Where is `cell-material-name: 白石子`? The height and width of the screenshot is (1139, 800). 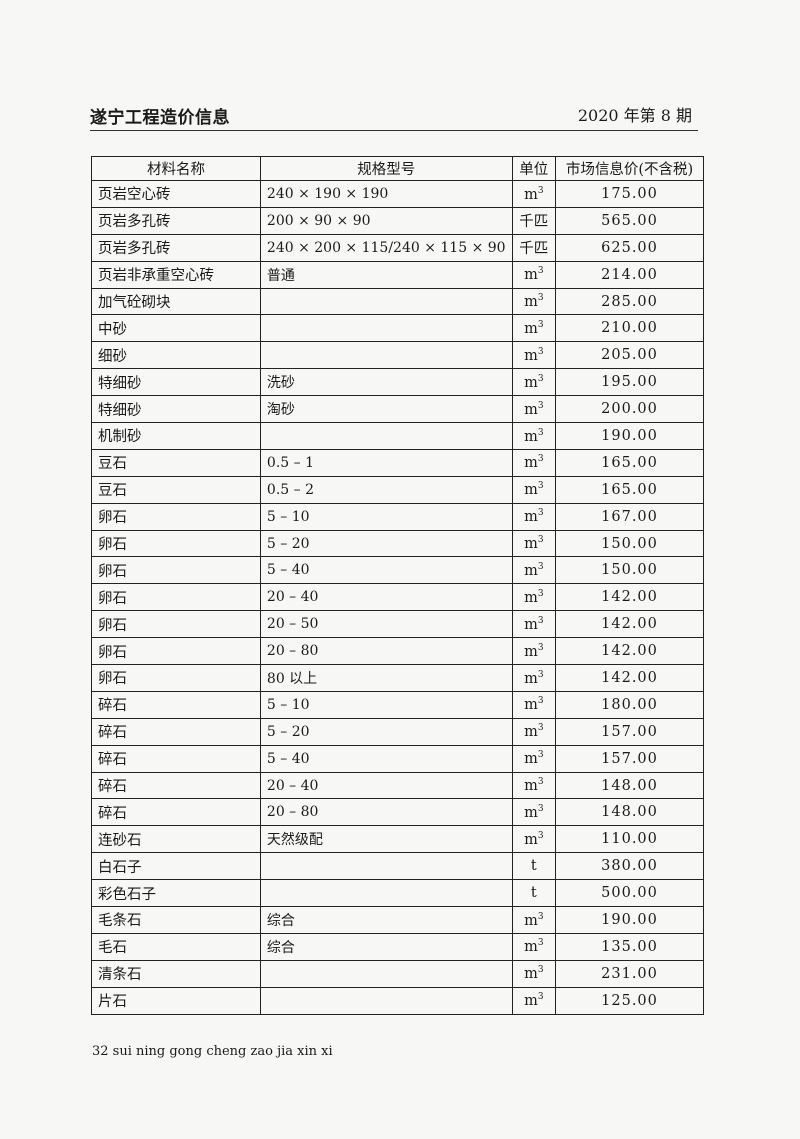
cell-material-name: 白石子 is located at coordinates (176, 866).